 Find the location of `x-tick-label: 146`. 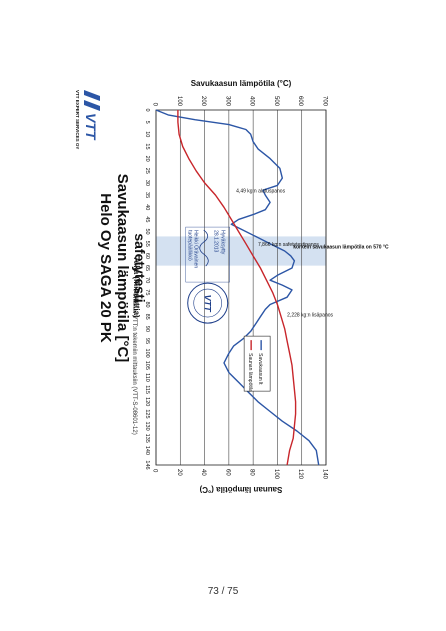

x-tick-label: 146 is located at coordinates (147, 464).